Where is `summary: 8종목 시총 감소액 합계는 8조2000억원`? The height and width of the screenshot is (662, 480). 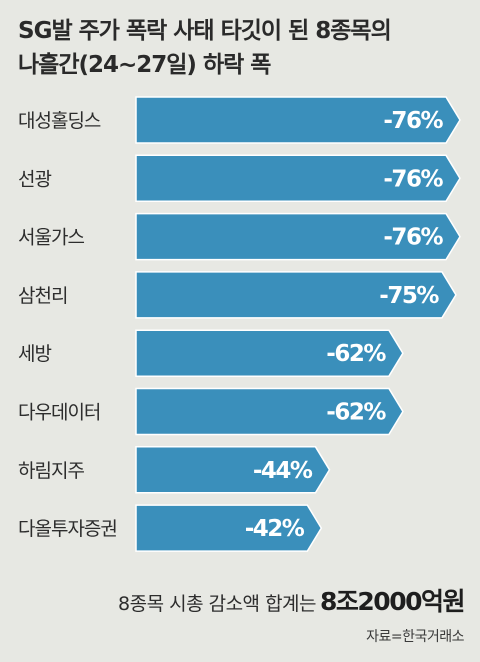 summary: 8종목 시총 감소액 합계는 8조2000억원 is located at coordinates (291, 600).